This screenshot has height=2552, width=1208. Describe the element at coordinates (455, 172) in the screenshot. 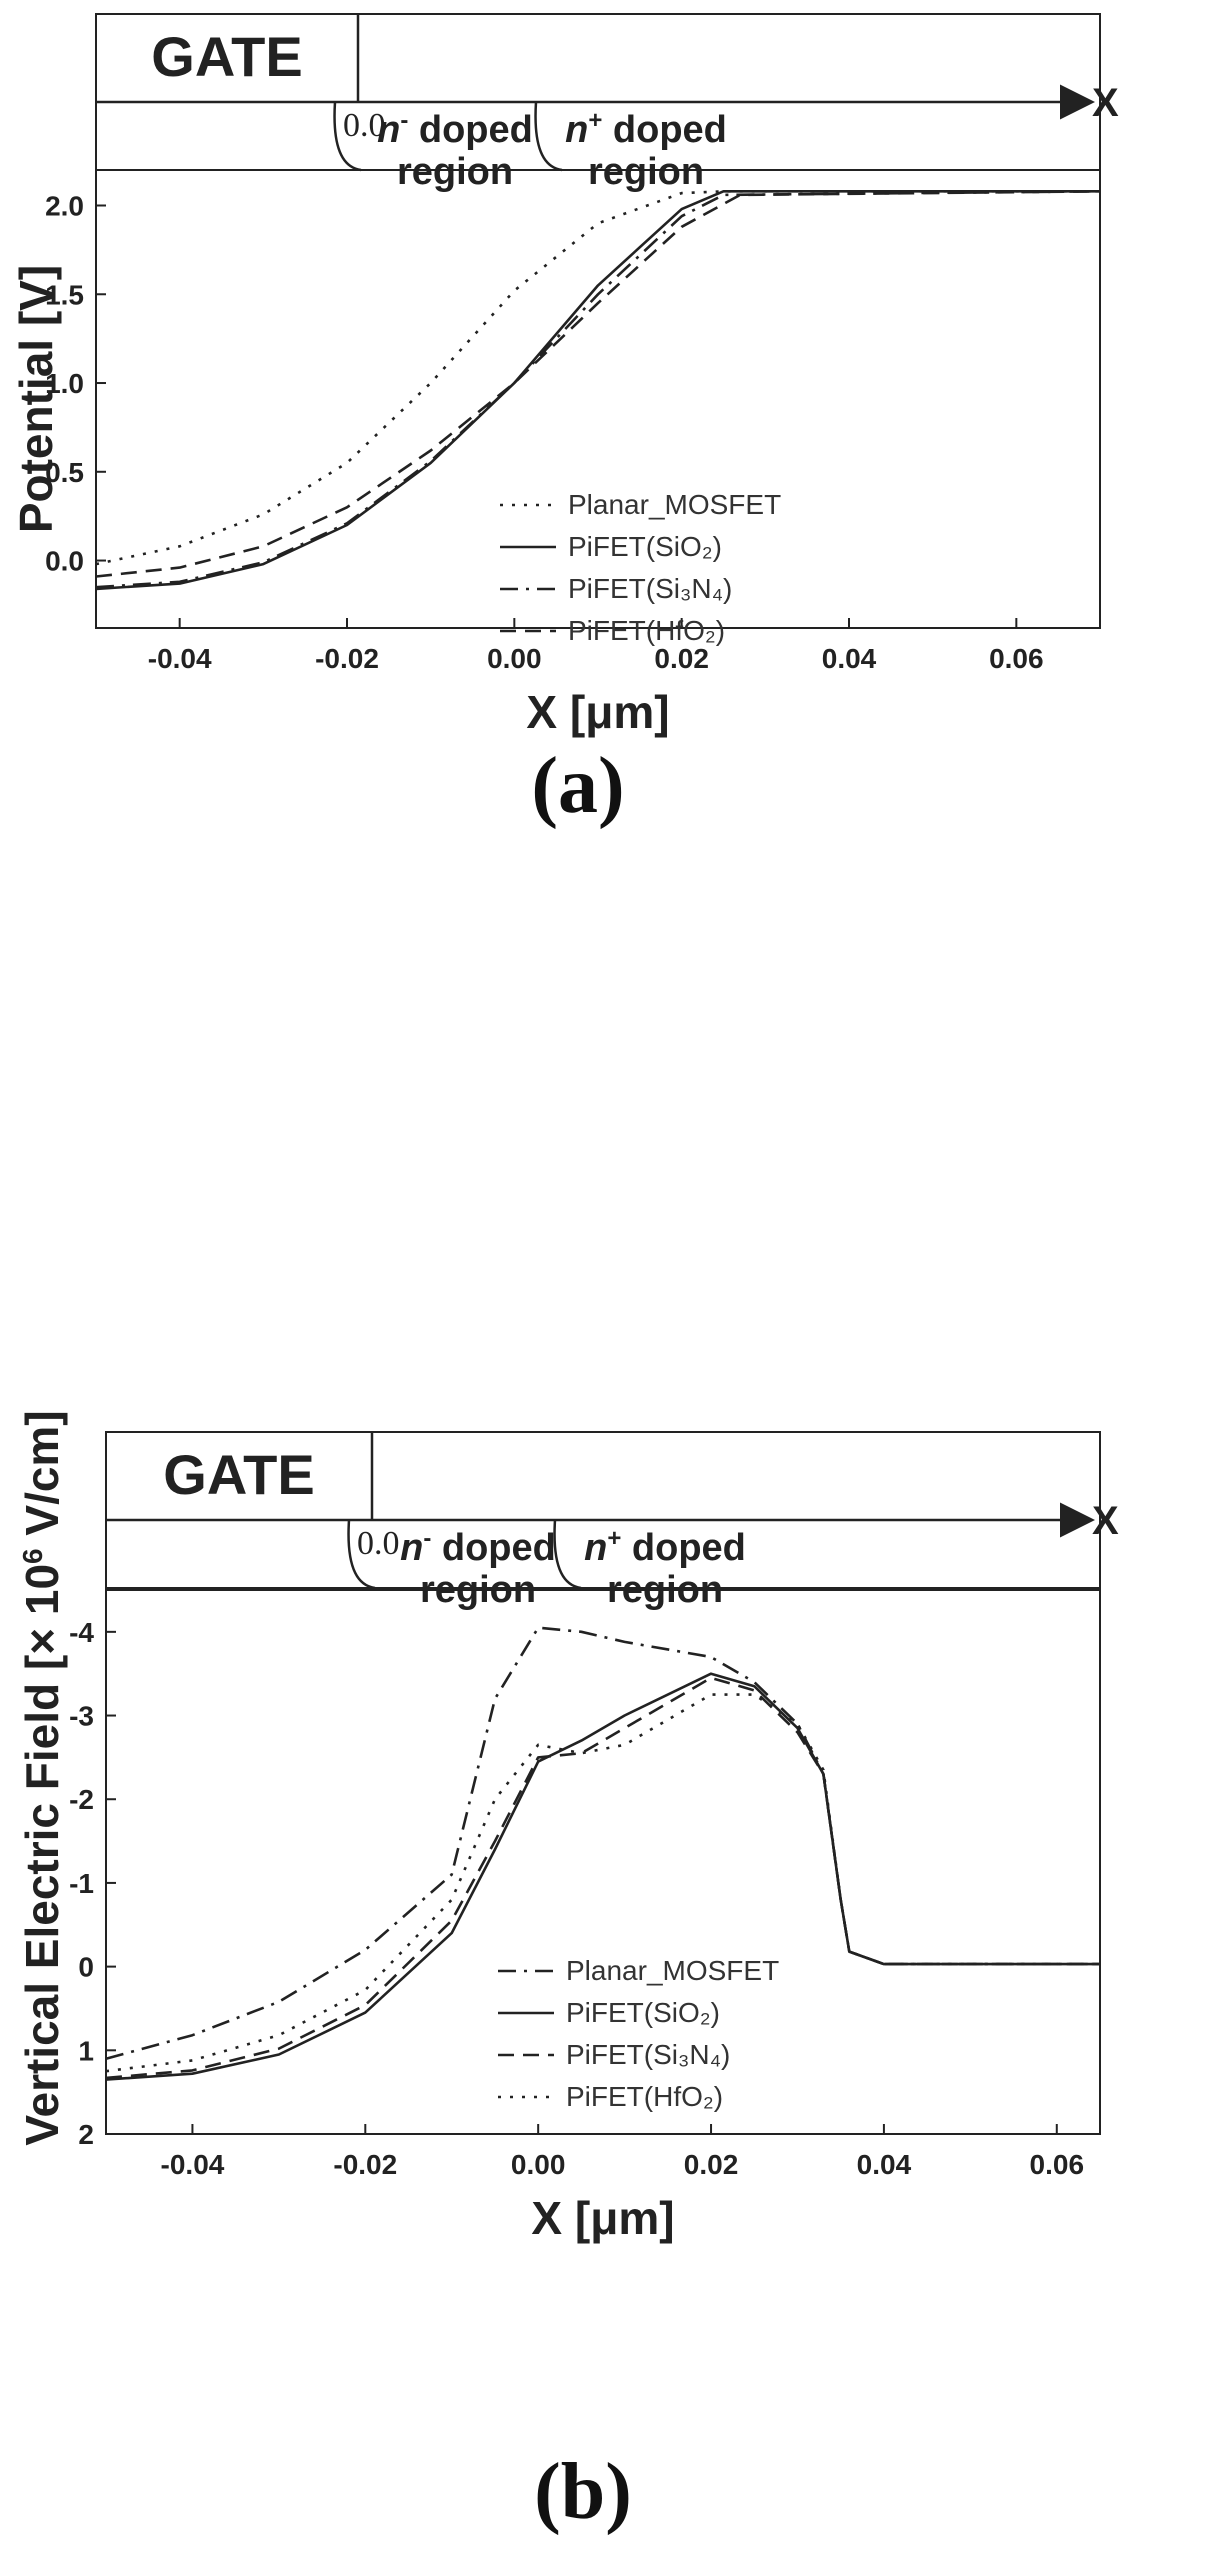

I see `region1-label-line2: region` at that location.